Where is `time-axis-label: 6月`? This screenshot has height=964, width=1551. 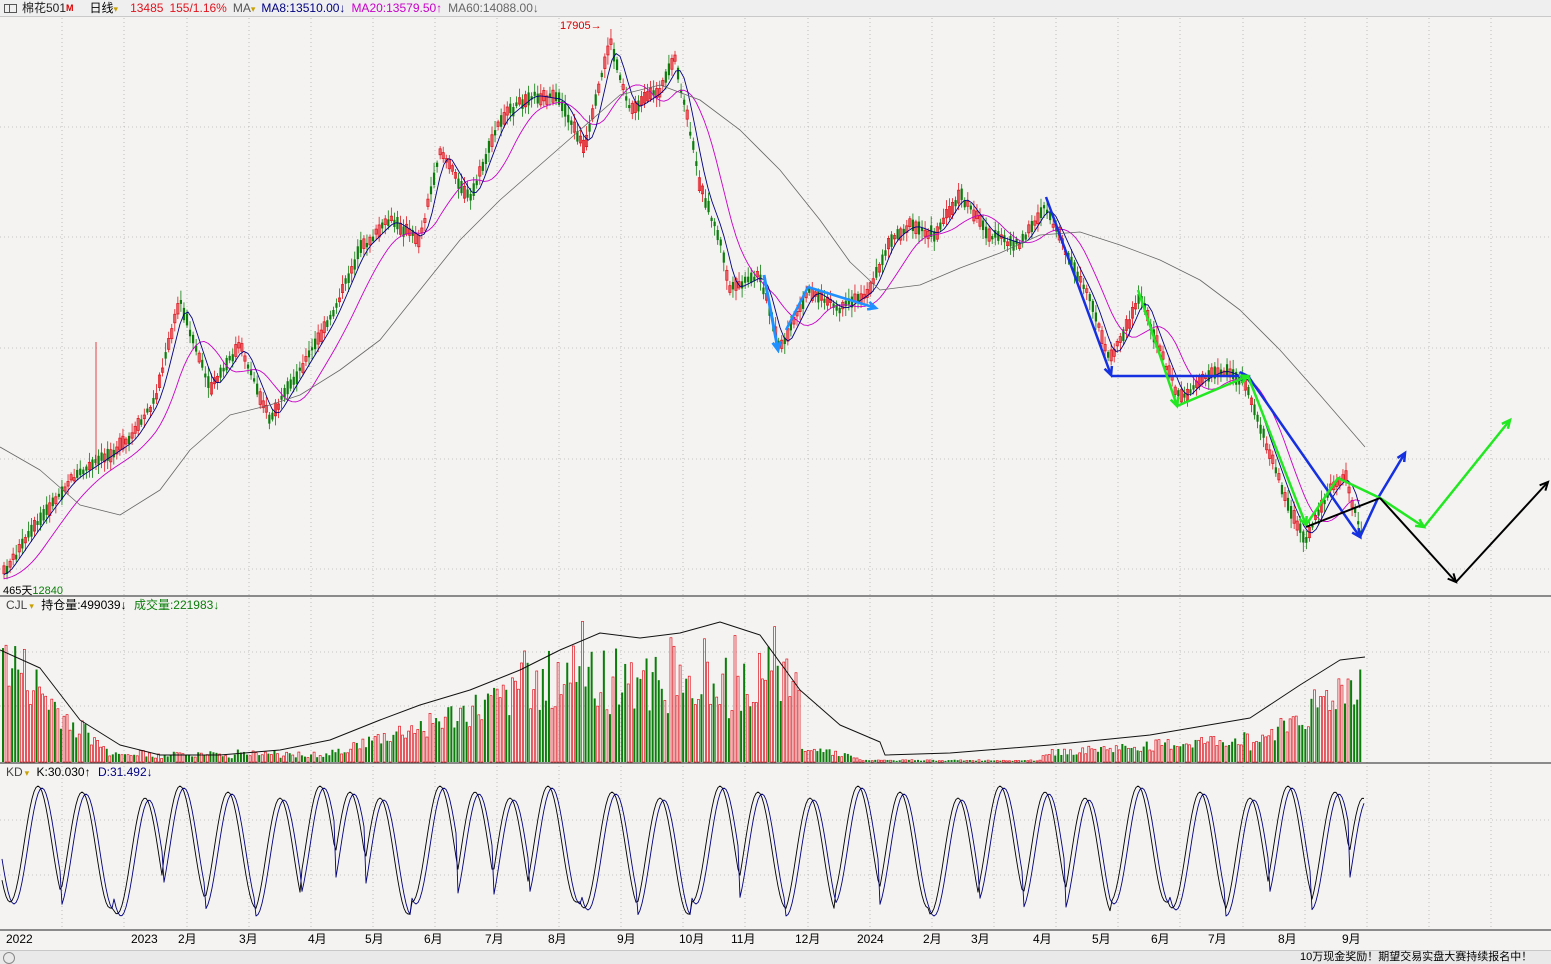 time-axis-label: 6月 is located at coordinates (1160, 939).